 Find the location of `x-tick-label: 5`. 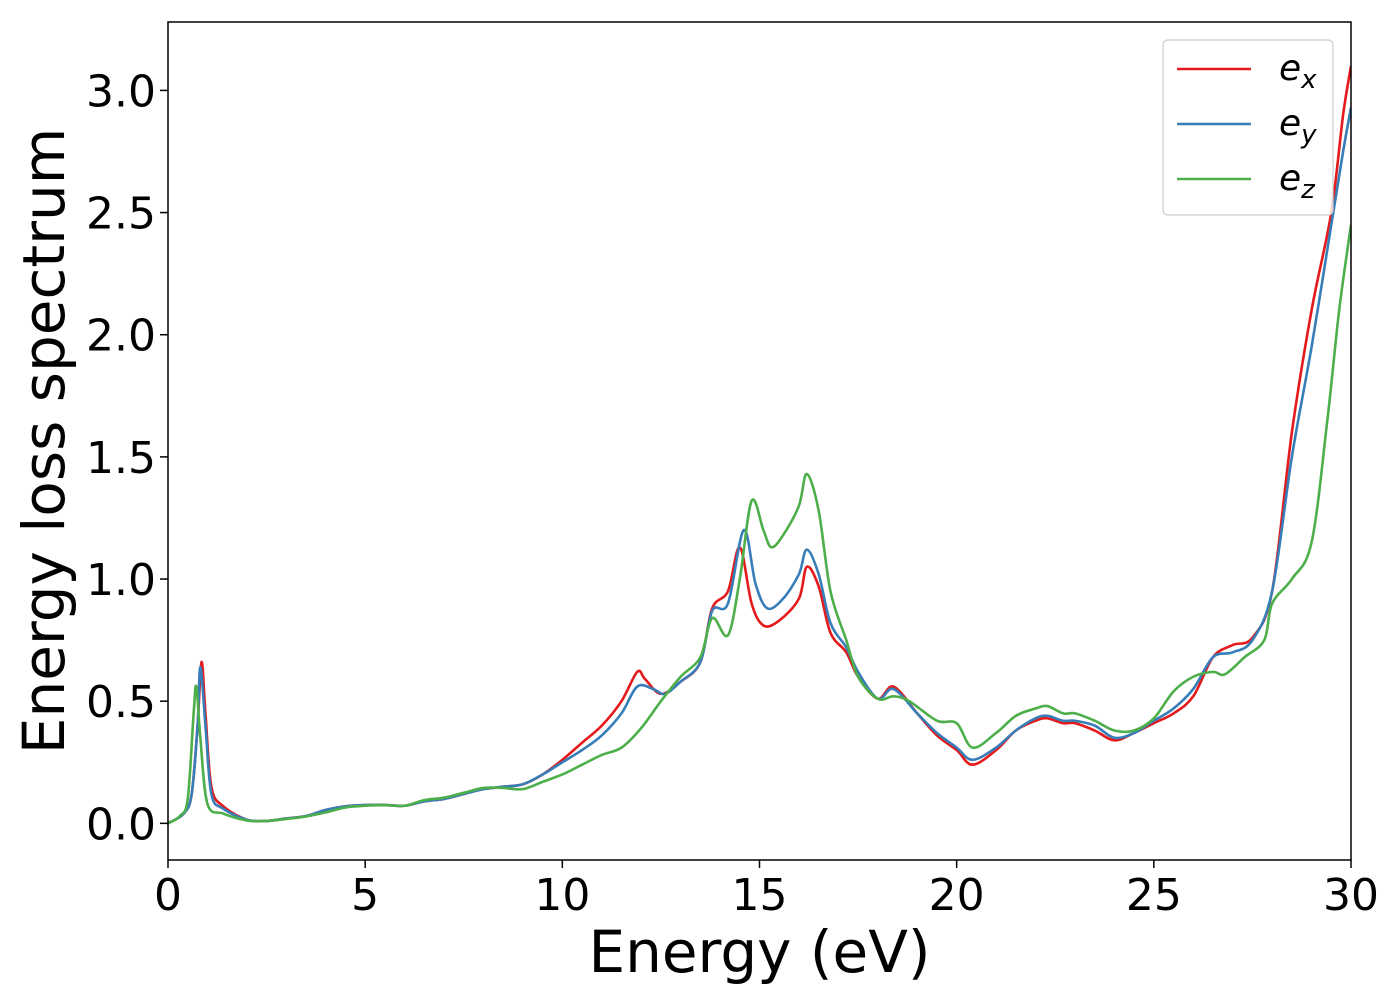

x-tick-label: 5 is located at coordinates (365, 895).